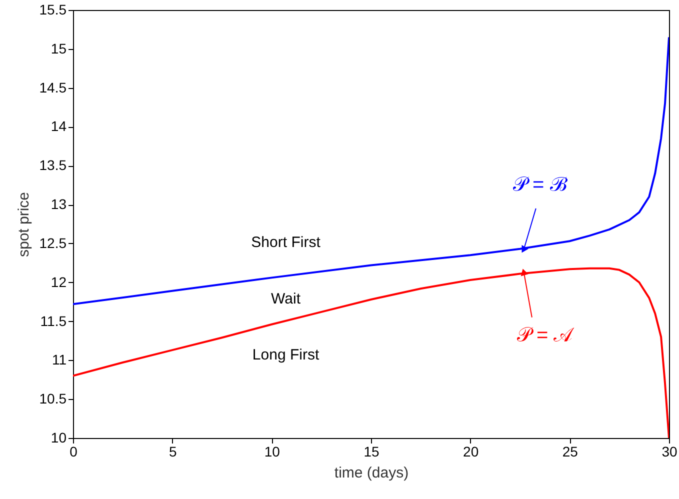 This screenshot has height=499, width=679. Describe the element at coordinates (371, 473) in the screenshot. I see `x-axis-title: time (days)` at that location.